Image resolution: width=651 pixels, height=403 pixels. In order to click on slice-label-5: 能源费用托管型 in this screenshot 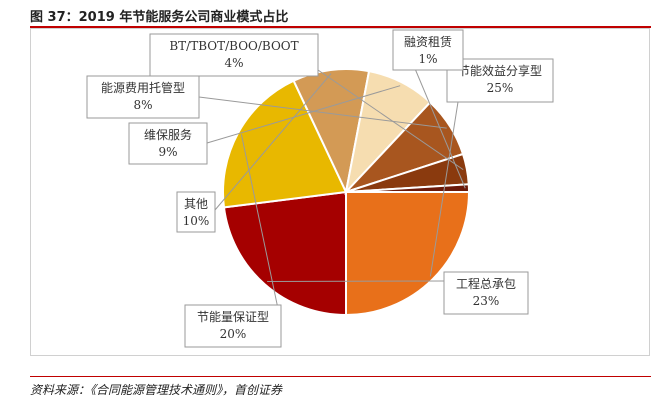, I will do `click(143, 87)`.